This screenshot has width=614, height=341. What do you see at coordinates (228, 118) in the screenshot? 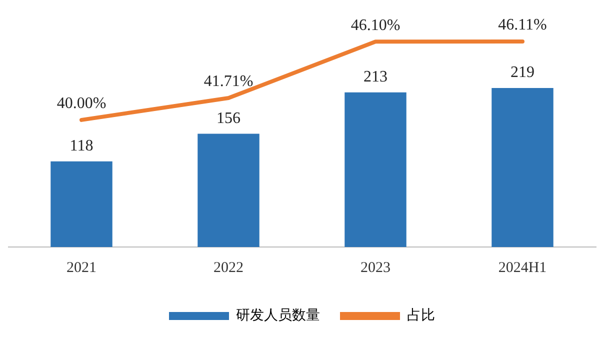
I see `data-label: 156` at bounding box center [228, 118].